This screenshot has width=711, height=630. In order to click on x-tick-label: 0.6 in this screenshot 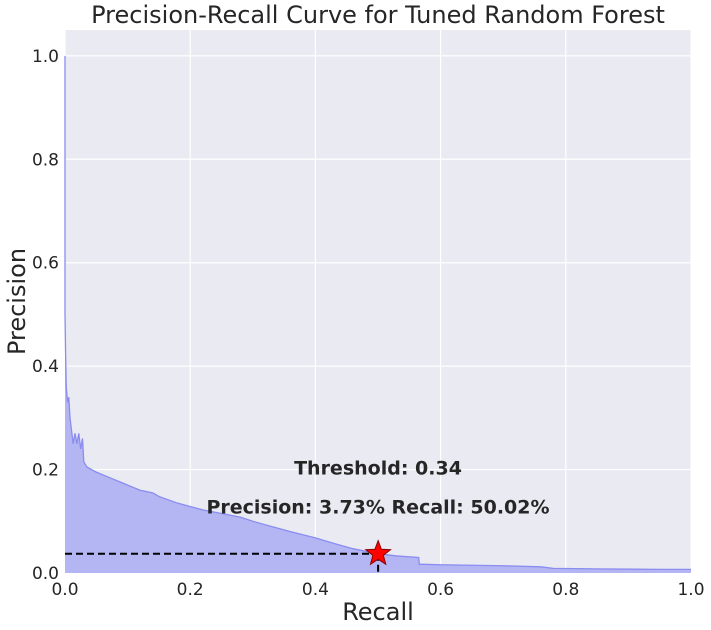, I will do `click(440, 590)`.